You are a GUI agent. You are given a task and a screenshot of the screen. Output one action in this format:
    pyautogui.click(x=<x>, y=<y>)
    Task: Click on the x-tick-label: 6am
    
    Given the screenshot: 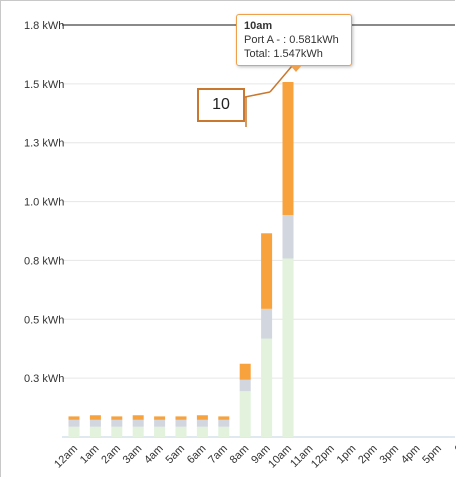 What is the action you would take?
    pyautogui.click(x=197, y=455)
    